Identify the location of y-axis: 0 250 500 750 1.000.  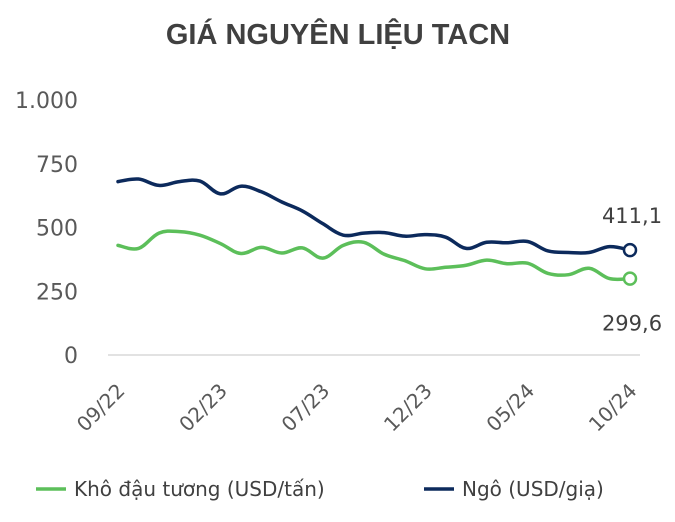
(46, 229).